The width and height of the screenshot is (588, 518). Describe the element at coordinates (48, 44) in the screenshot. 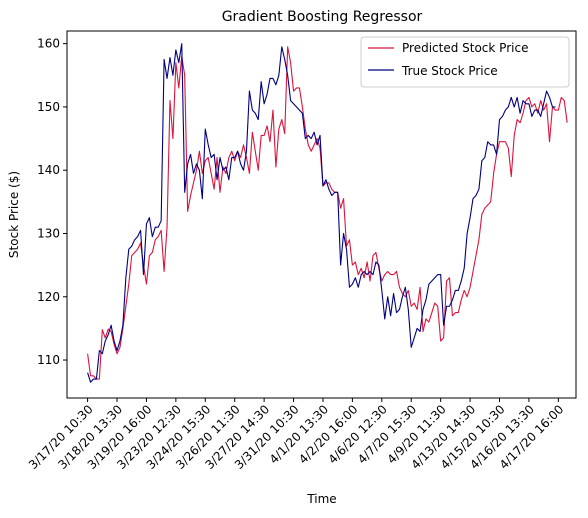

I see `y-tick-label: 160` at that location.